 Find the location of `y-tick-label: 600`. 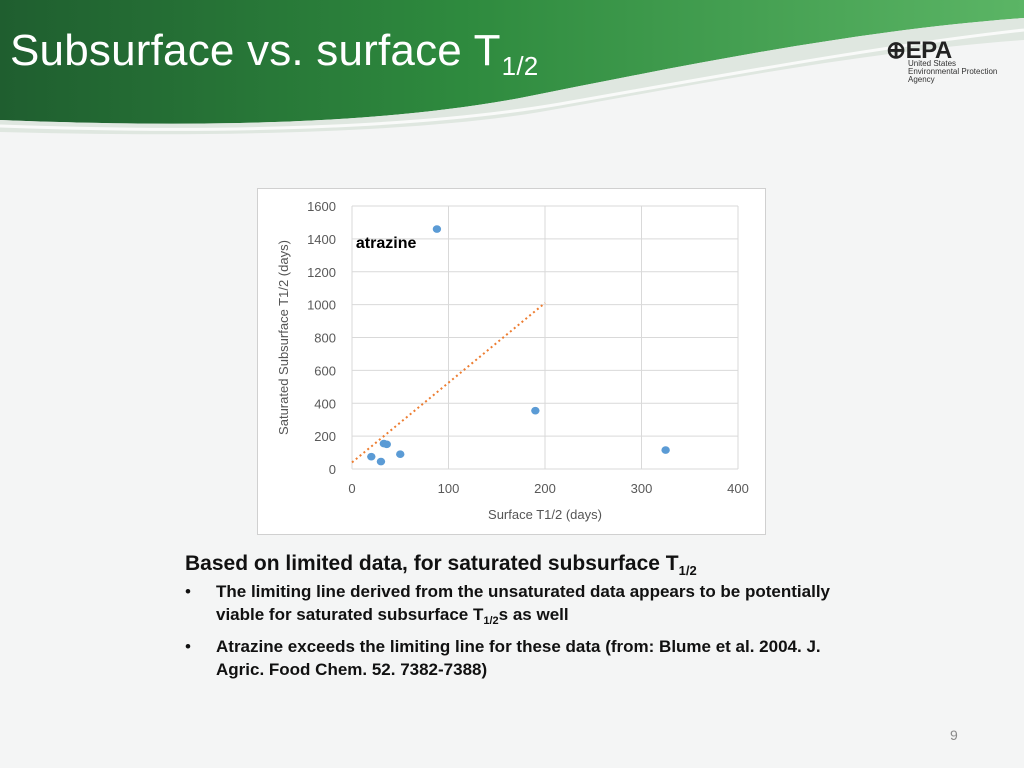

y-tick-label: 600 is located at coordinates (325, 370).